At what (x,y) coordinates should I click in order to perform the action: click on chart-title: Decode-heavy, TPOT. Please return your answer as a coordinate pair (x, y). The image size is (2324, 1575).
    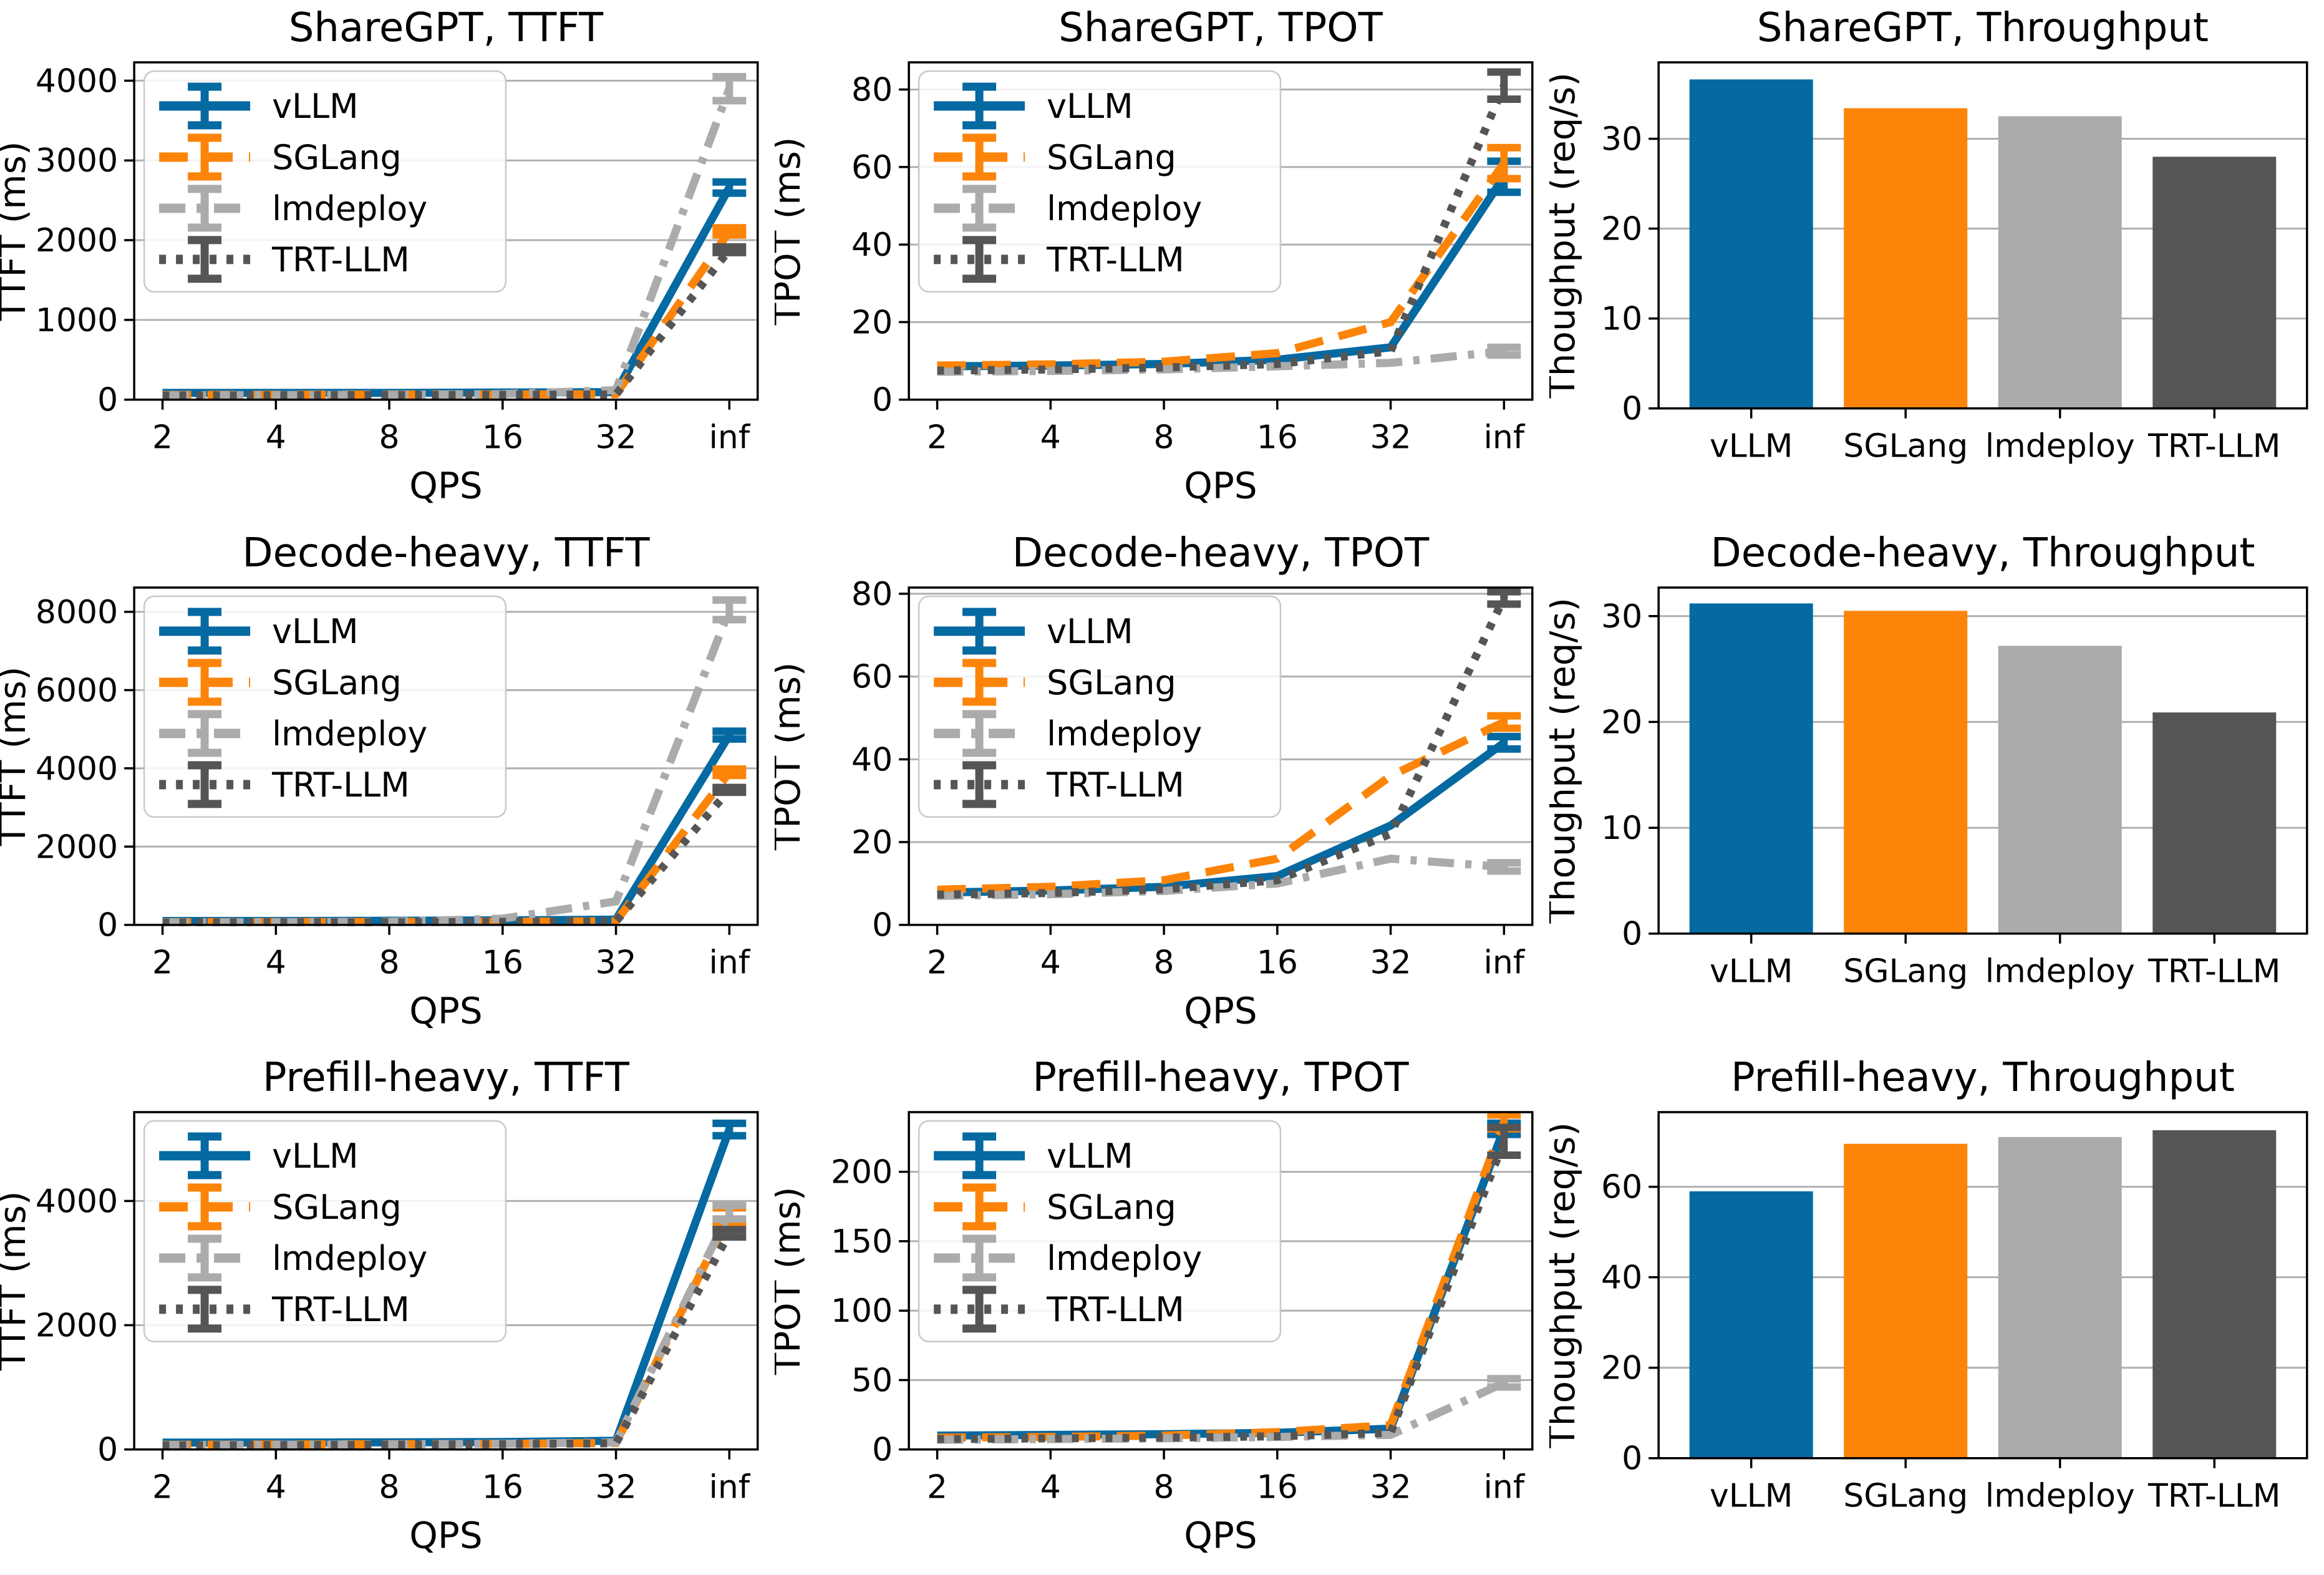
    Looking at the image, I should click on (1221, 553).